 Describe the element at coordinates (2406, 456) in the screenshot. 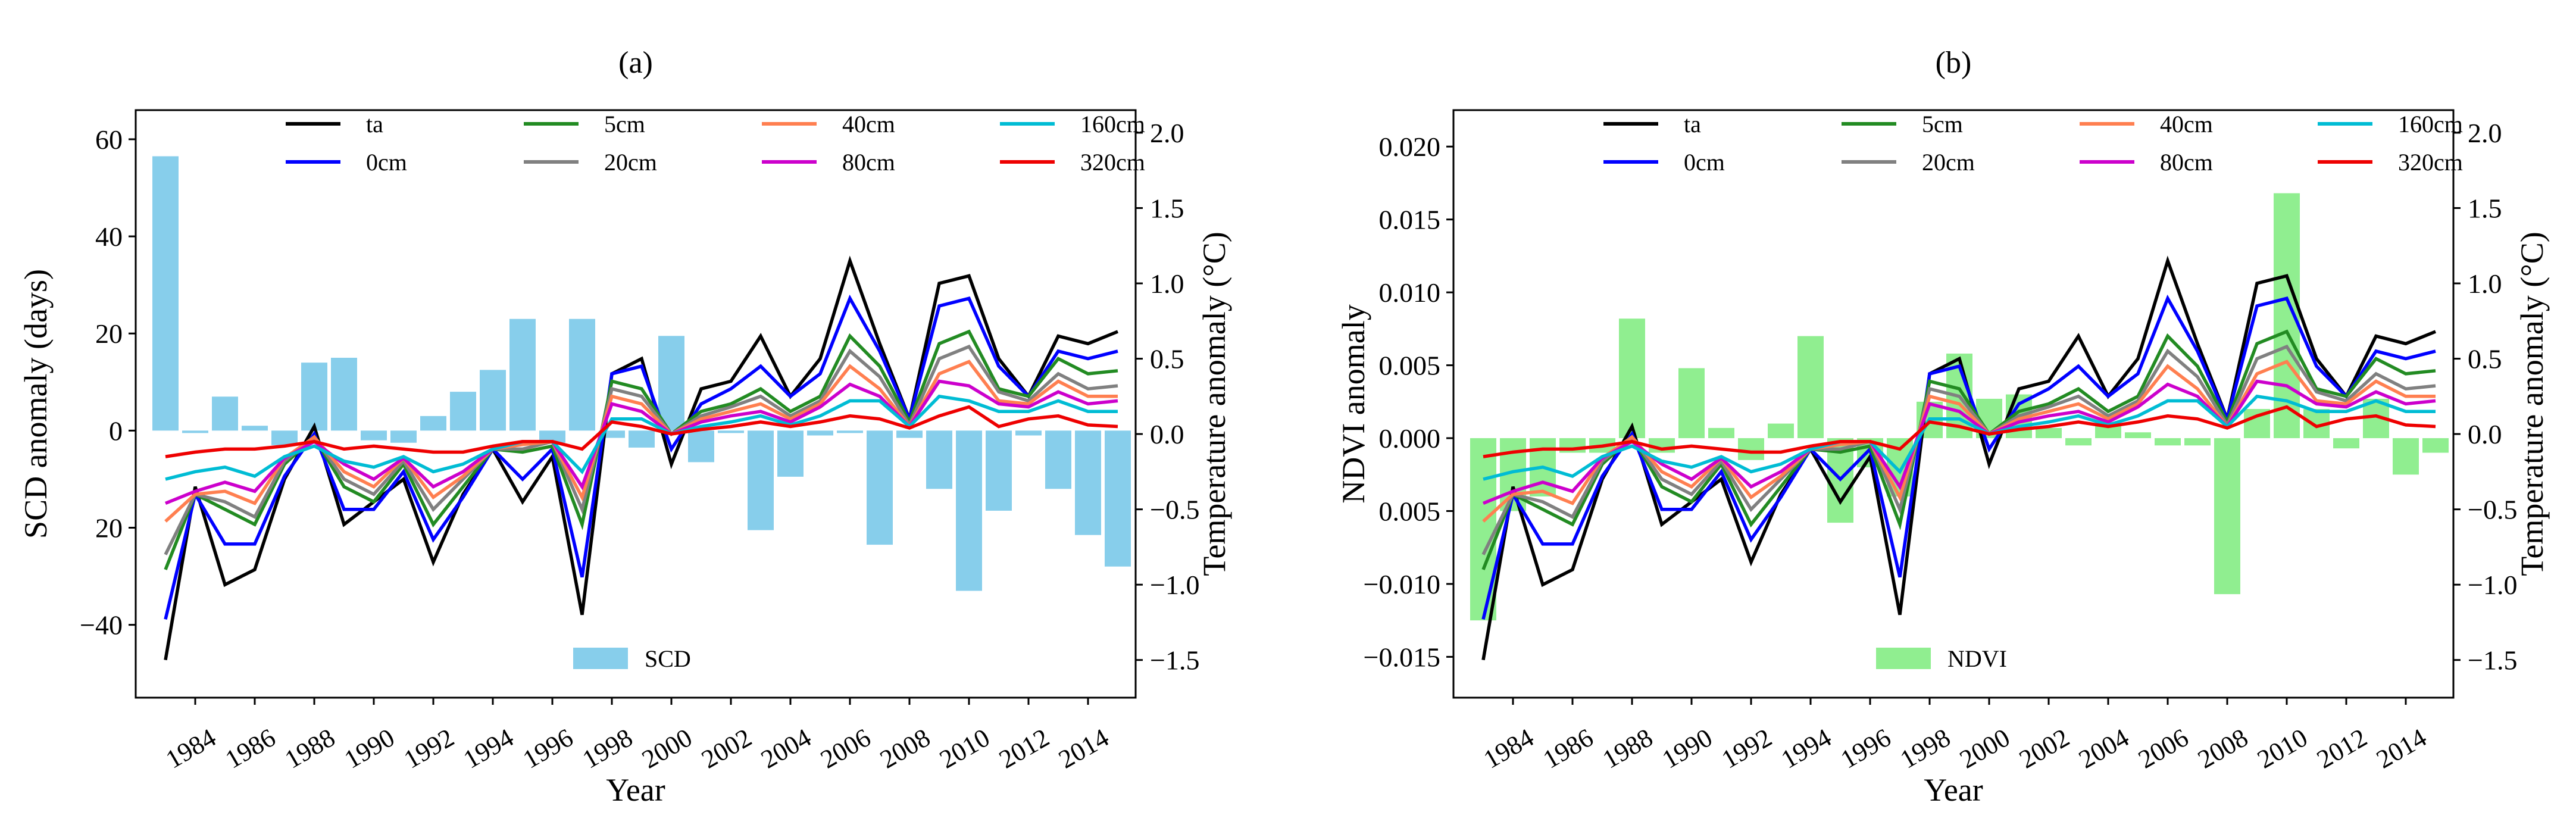

I see `bar-ndvi-2014` at that location.